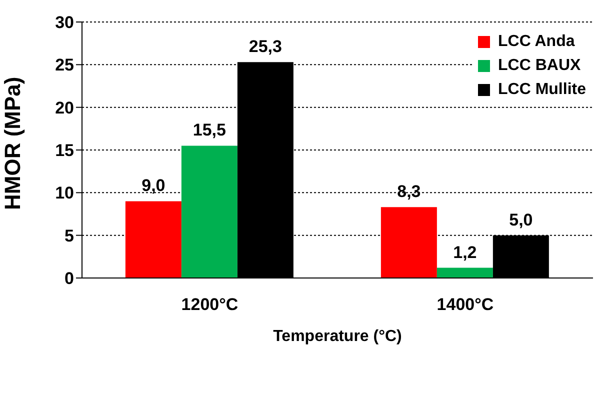 This screenshot has width=606, height=419. I want to click on y-tick-label: 30, so click(64, 22).